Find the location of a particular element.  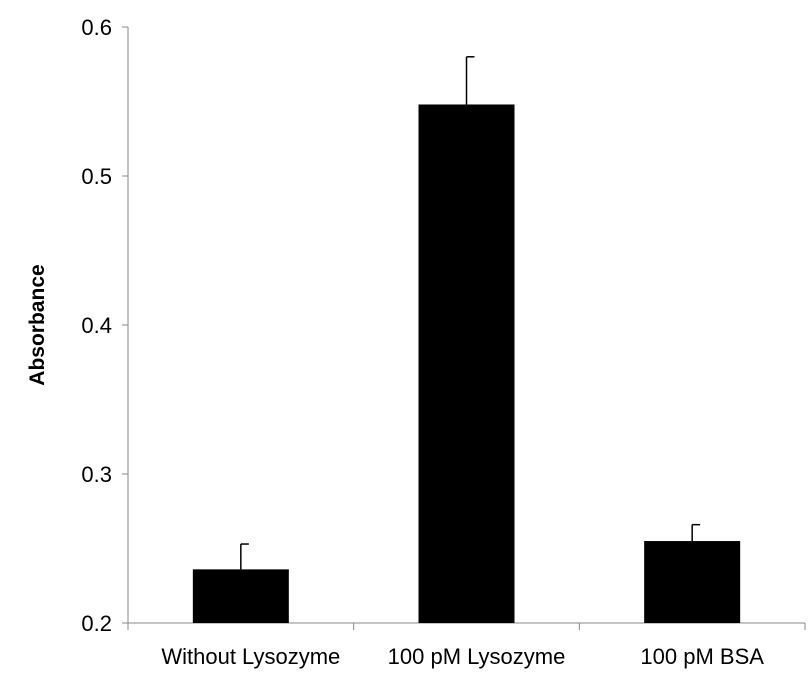

y-tick-label: 0.4 is located at coordinates (96, 325).